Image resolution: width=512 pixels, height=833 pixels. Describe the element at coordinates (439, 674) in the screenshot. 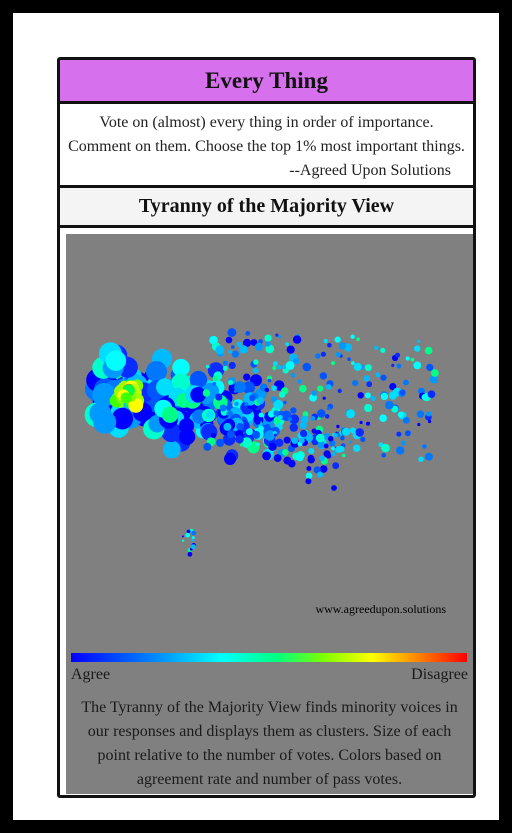

I see `scale-disagree-label: Disagree` at that location.